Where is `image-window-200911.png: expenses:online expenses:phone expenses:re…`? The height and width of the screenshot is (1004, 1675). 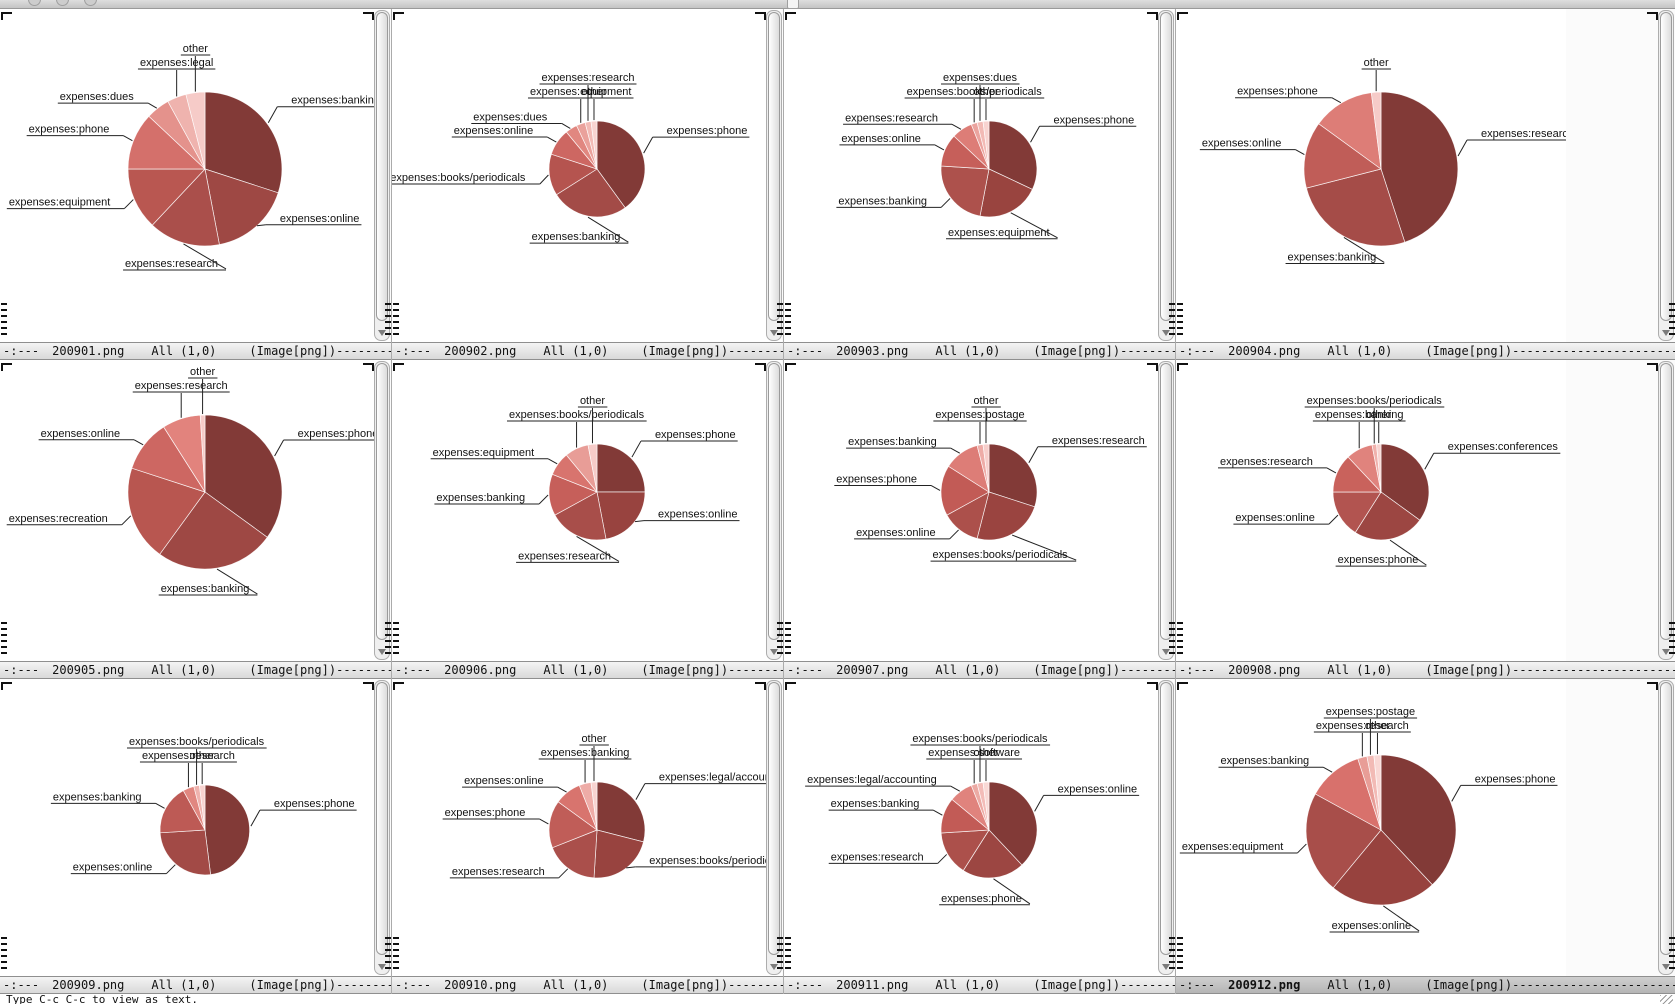 image-window-200911.png: expenses:online expenses:phone expenses:re… is located at coordinates (980, 836).